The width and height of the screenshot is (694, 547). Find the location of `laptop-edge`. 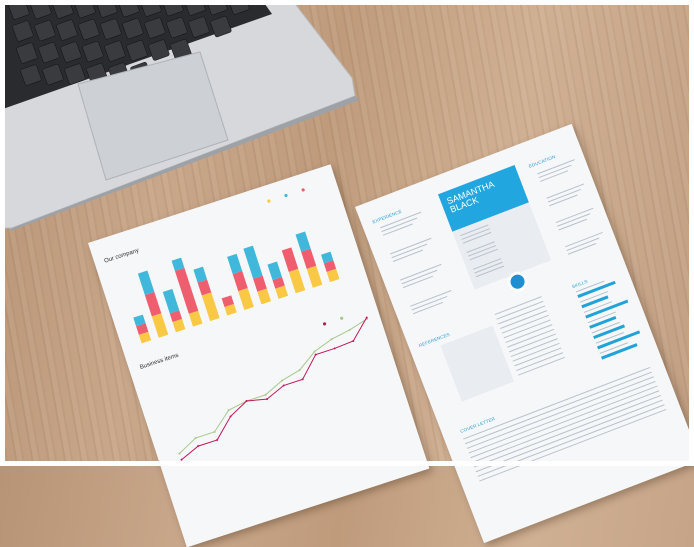

laptop-edge is located at coordinates (184, 164).